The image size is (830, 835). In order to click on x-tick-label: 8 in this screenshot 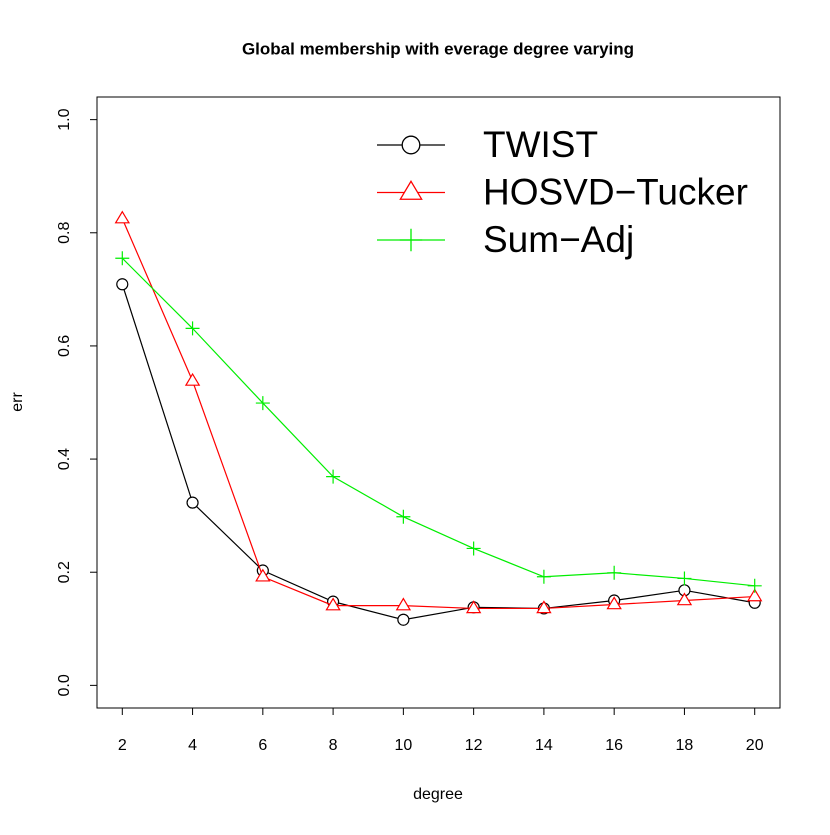, I will do `click(333, 745)`.